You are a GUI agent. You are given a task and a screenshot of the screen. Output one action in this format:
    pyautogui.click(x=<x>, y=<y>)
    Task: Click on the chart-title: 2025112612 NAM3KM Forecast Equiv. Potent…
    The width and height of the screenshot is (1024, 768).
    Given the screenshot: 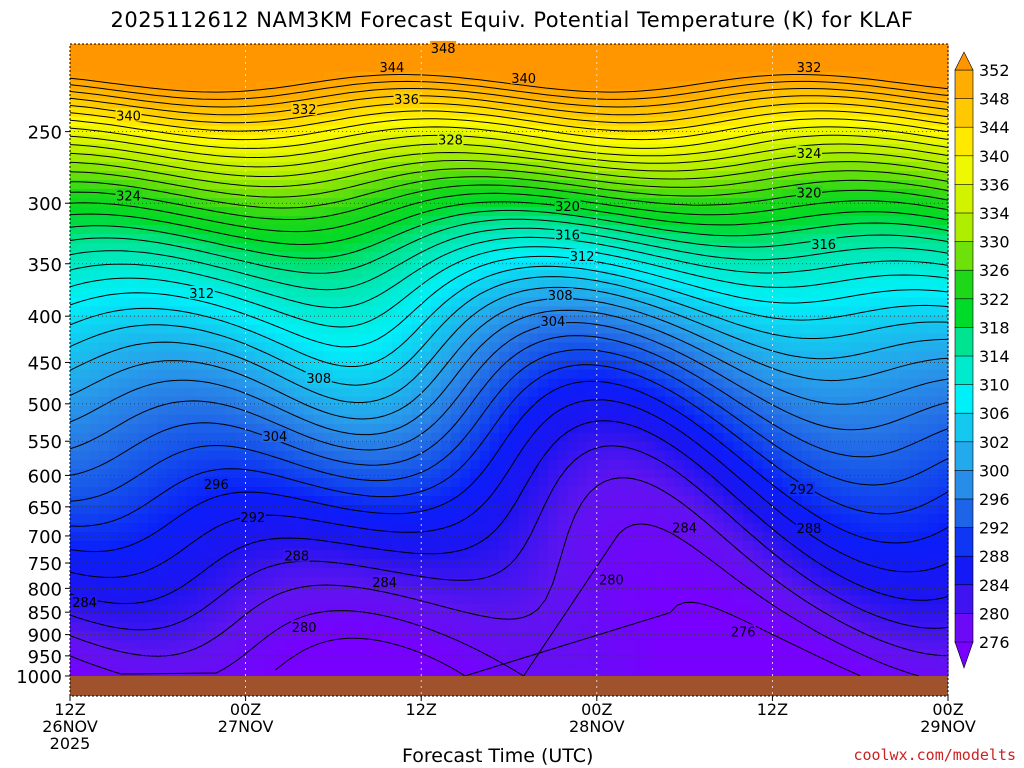 What is the action you would take?
    pyautogui.click(x=512, y=20)
    